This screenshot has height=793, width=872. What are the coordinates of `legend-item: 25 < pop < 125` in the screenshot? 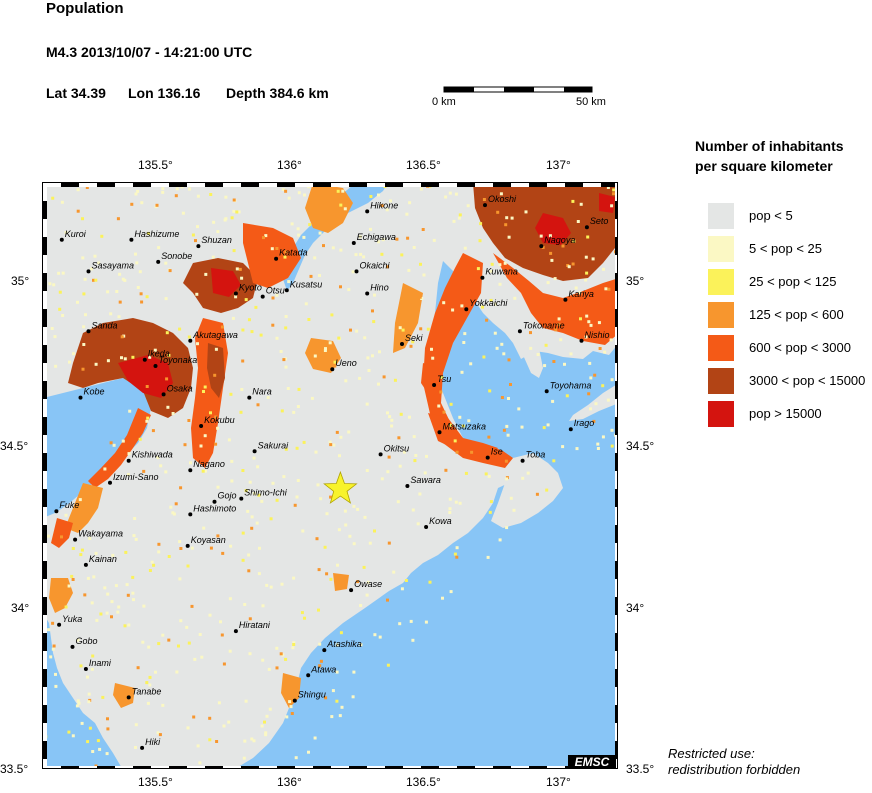 It's located at (790, 282).